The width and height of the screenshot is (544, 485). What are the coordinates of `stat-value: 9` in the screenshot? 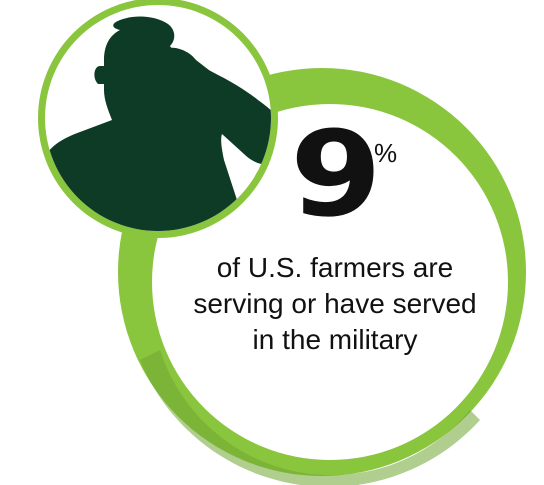 It's located at (336, 174).